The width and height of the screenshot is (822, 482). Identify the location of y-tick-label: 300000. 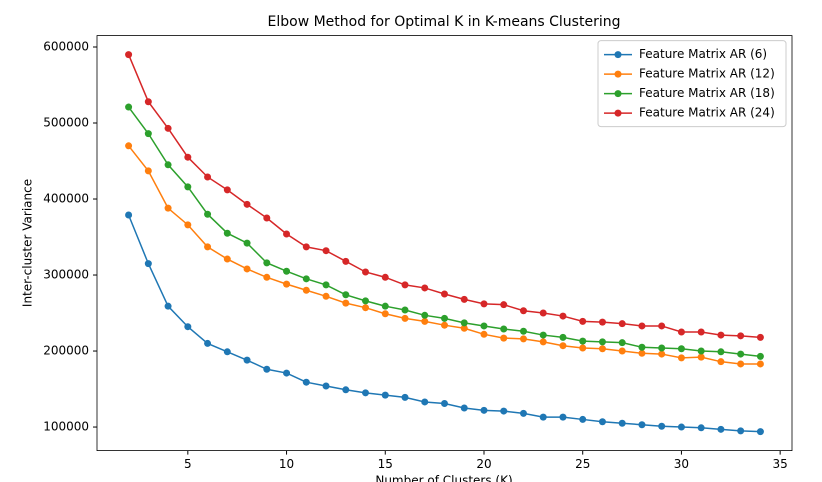
(66, 275).